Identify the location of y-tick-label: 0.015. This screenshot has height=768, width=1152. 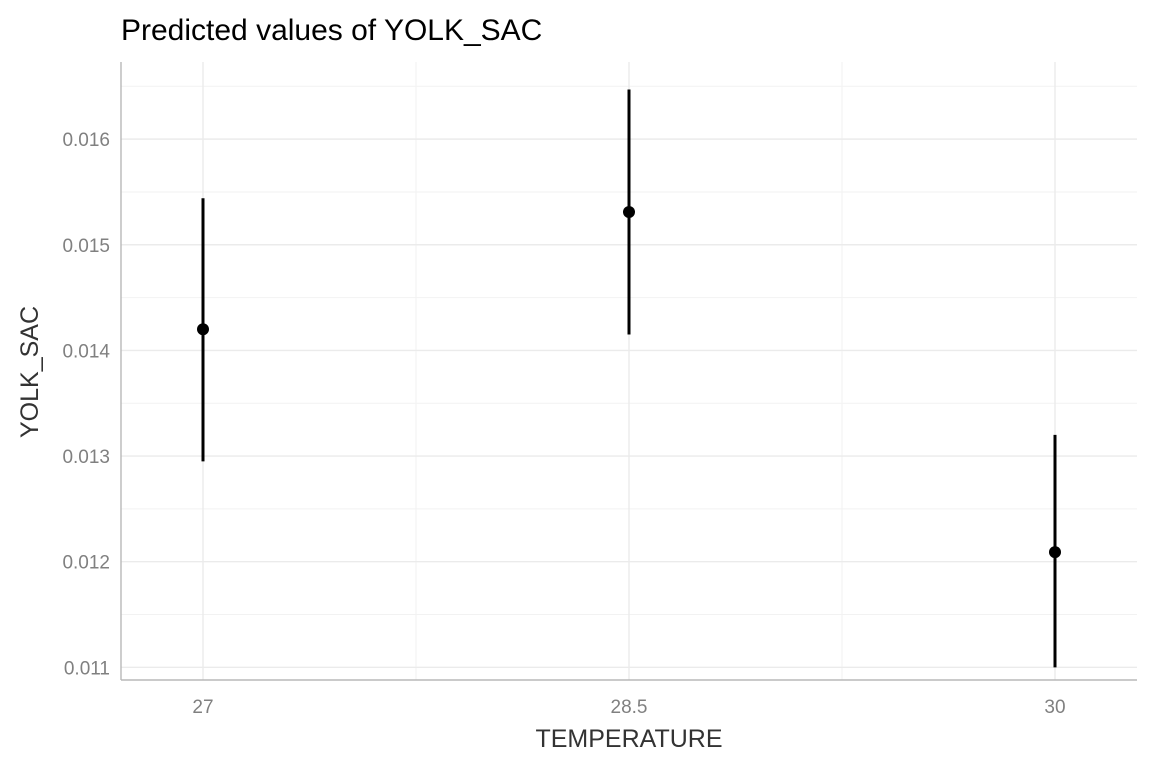
(86, 246).